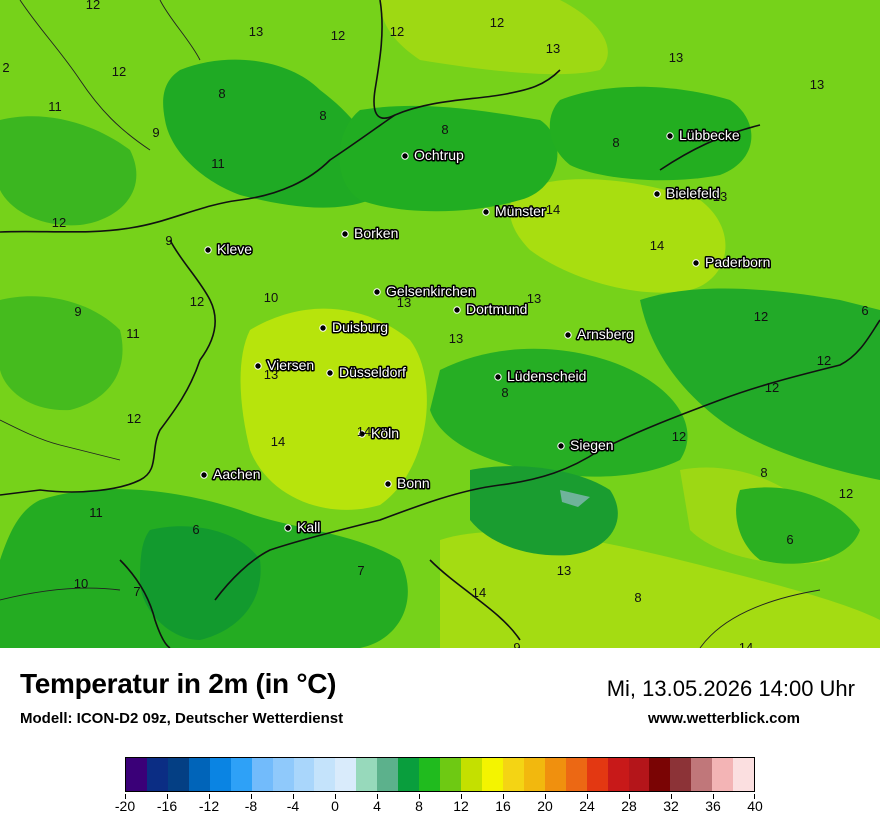 The image size is (880, 830). Describe the element at coordinates (61, 353) in the screenshot. I see `cool-zone-maas` at that location.